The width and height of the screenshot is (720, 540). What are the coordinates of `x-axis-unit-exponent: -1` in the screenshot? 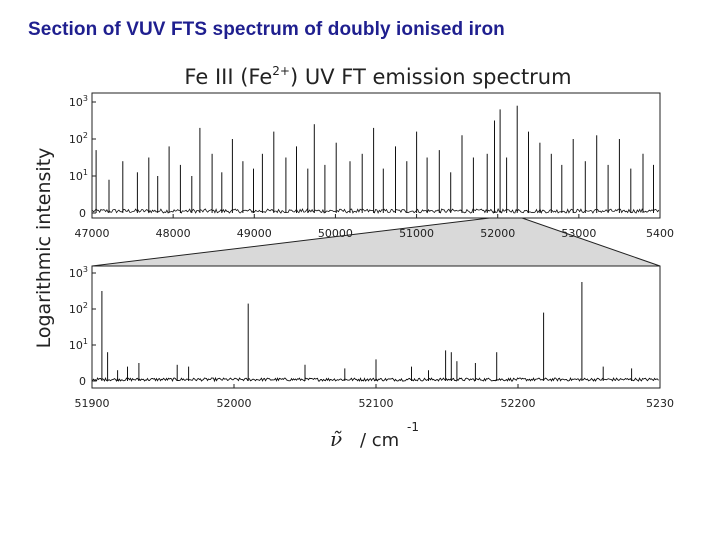 It's located at (413, 427).